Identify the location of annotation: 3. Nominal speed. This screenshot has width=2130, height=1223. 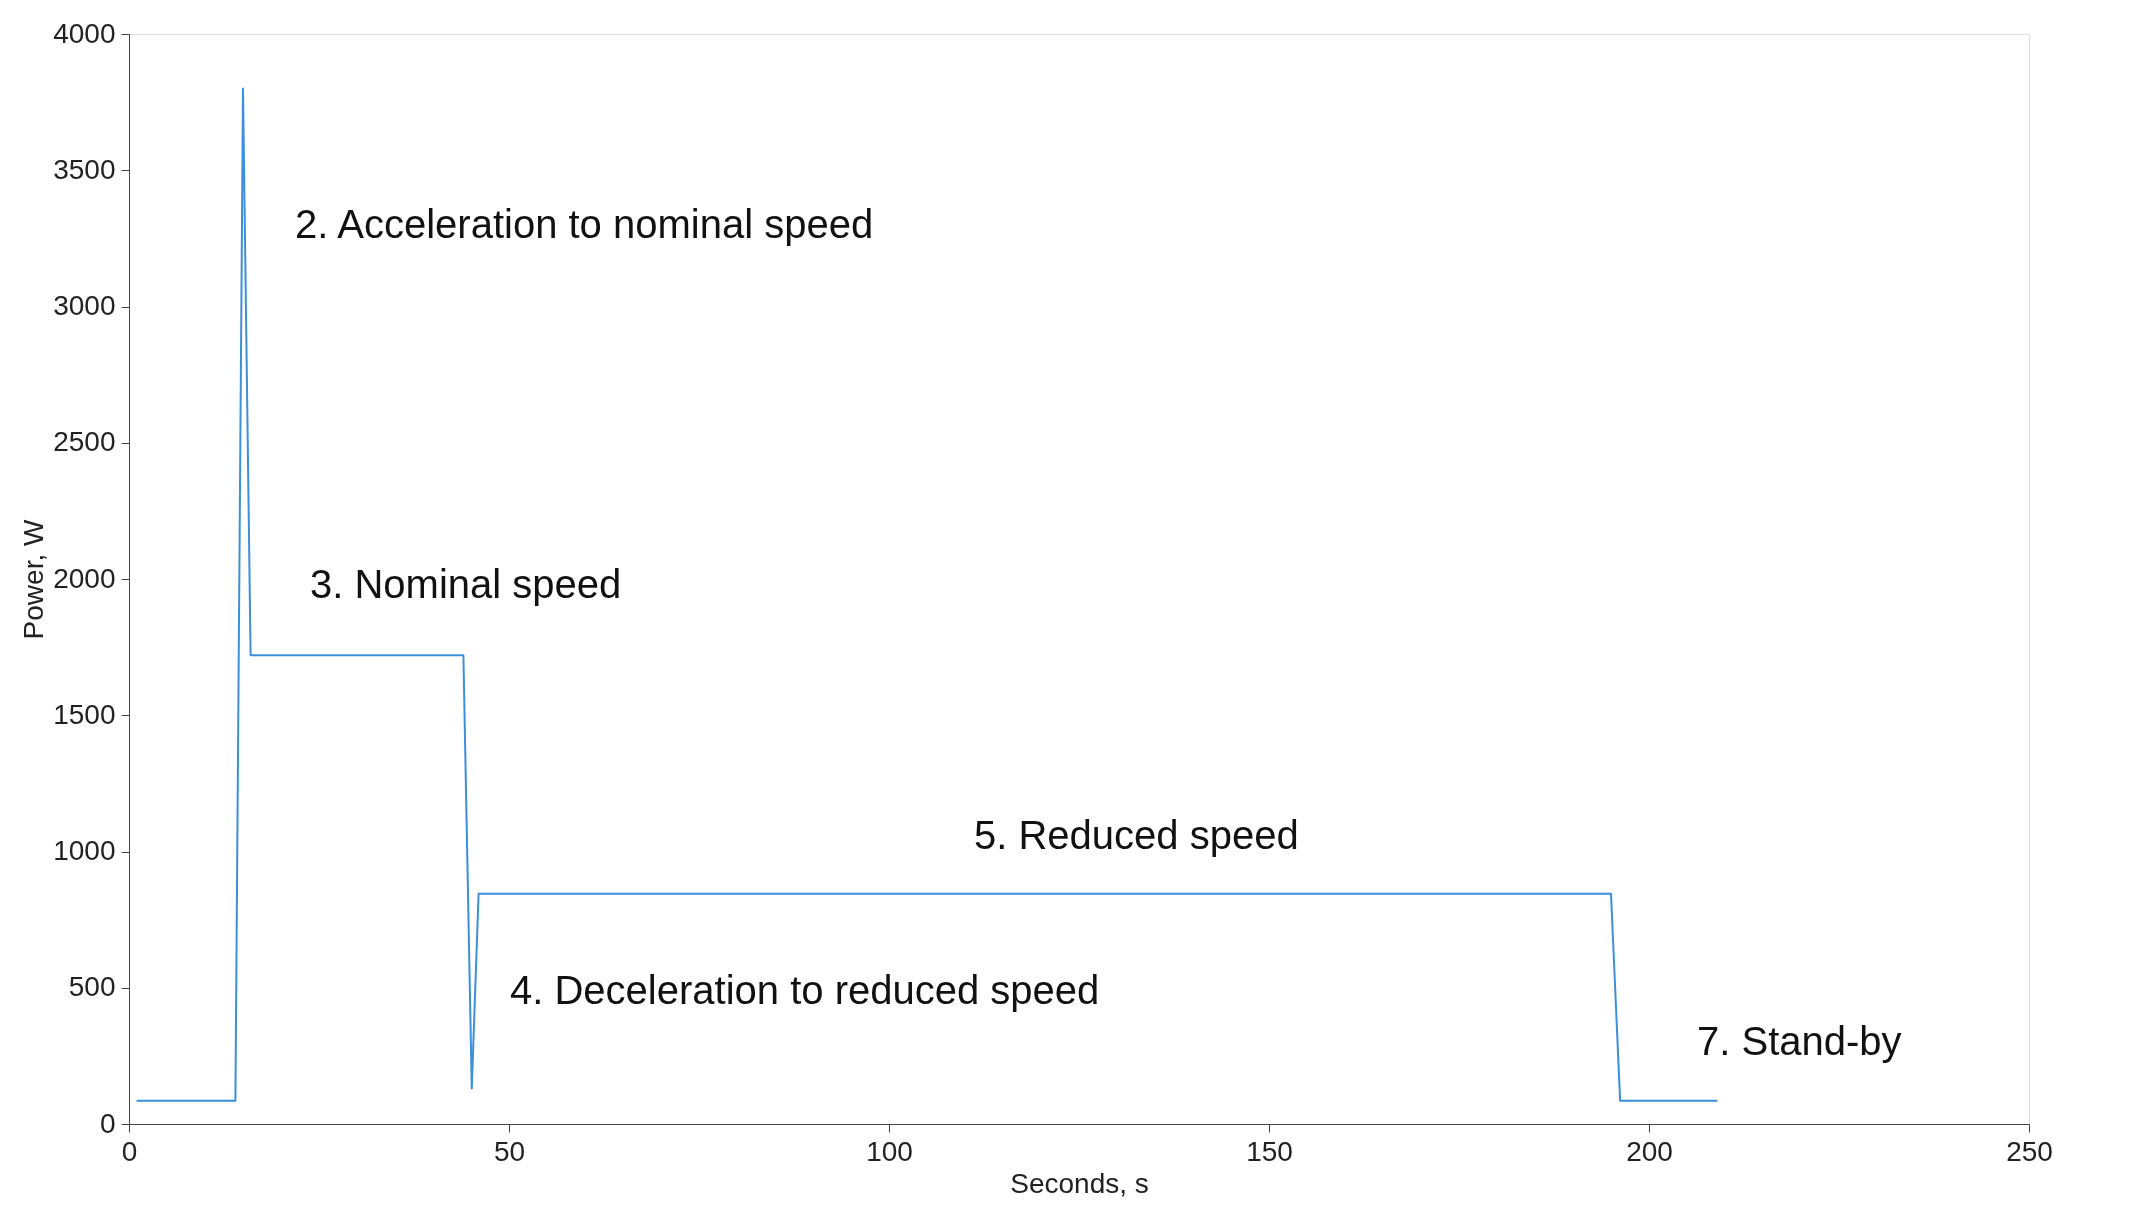
(466, 584).